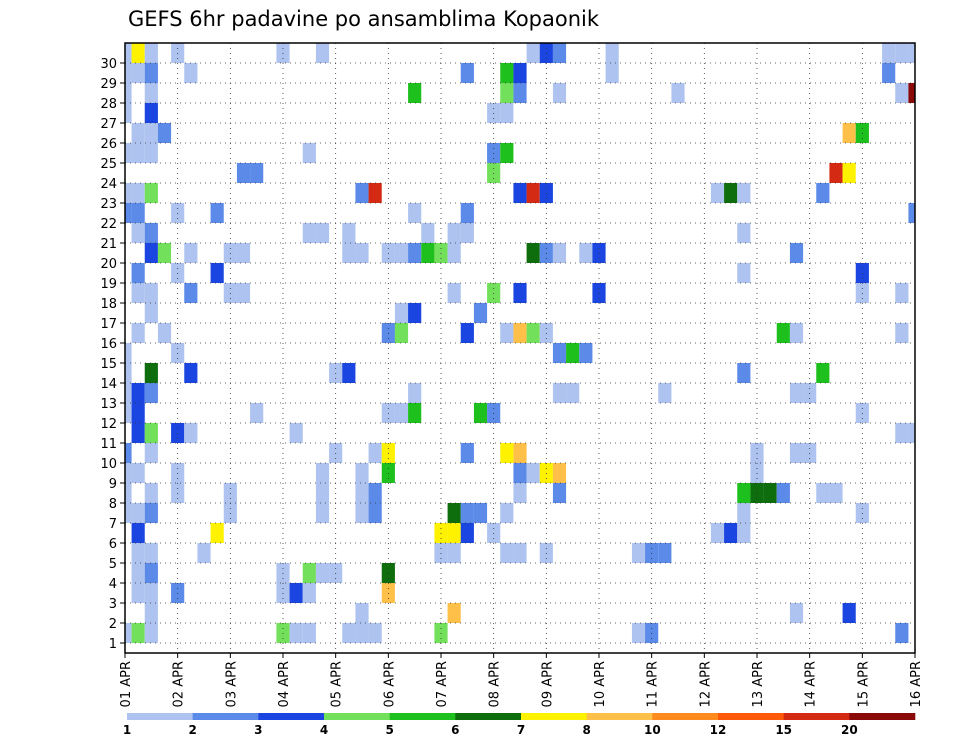 The width and height of the screenshot is (960, 742). I want to click on legend-label: 6, so click(455, 730).